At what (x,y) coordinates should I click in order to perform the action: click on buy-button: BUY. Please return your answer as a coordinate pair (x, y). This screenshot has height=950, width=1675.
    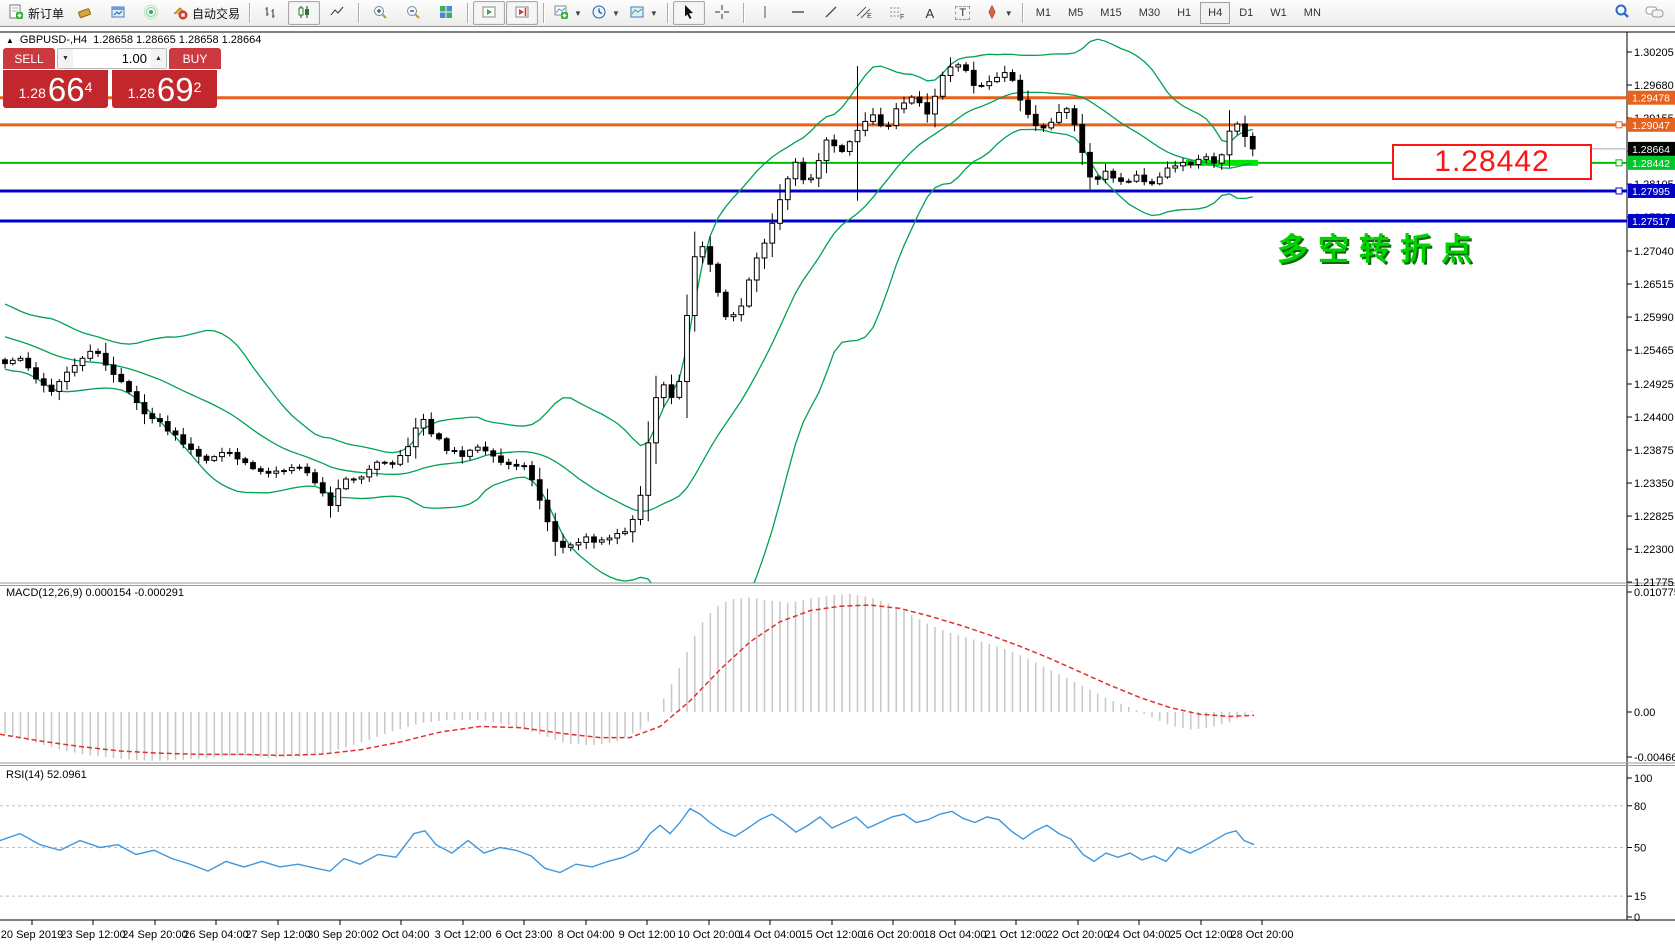
    Looking at the image, I should click on (195, 58).